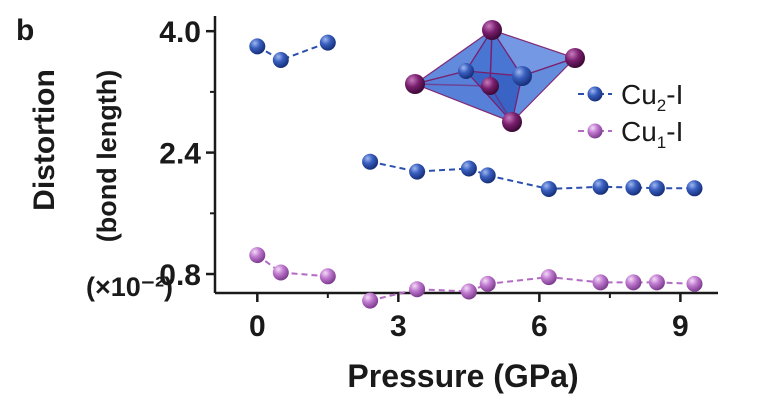 The height and width of the screenshot is (400, 764). I want to click on legend-label-series-2: Cu, so click(639, 131).